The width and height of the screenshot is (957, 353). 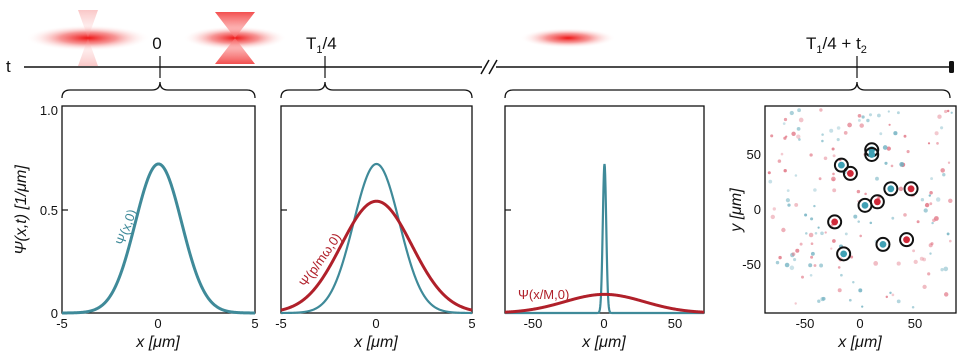 I want to click on panel-3-series-crimson, so click(x=604, y=303).